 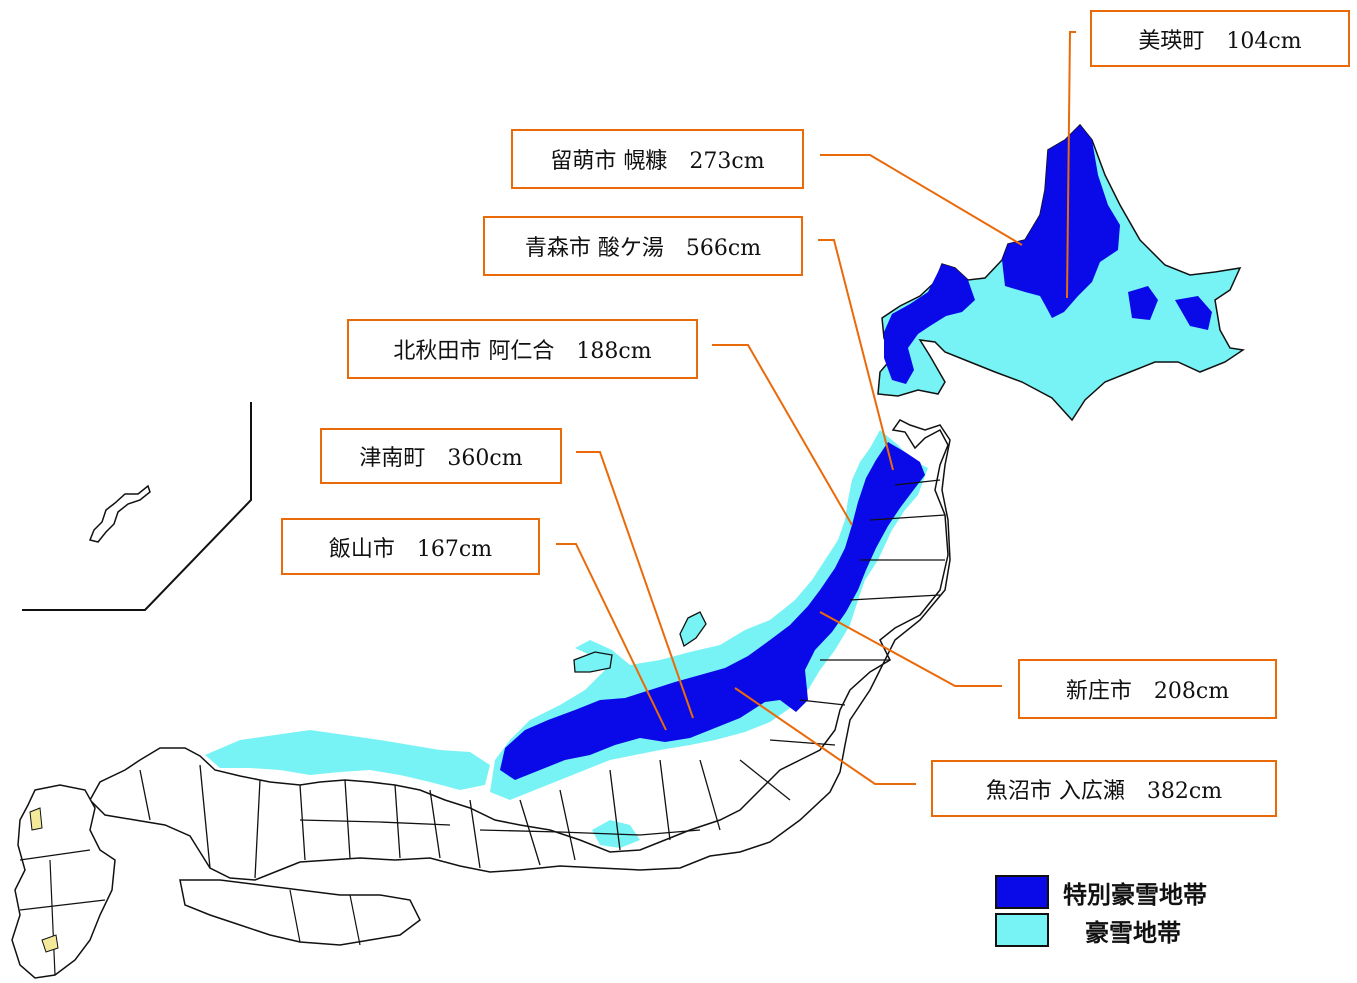 I want to click on legend-item-special: 特別豪雪地帯, so click(x=1125, y=892).